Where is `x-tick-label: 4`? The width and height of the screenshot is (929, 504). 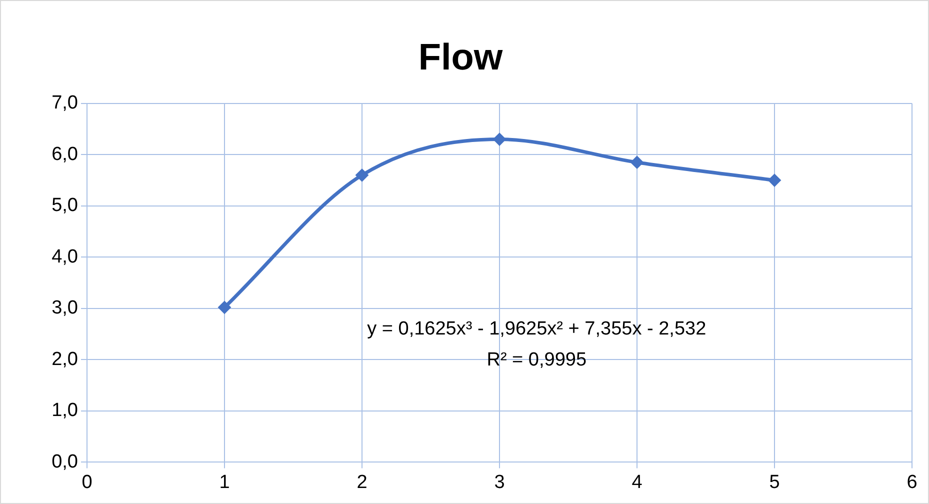
x-tick-label: 4 is located at coordinates (637, 482).